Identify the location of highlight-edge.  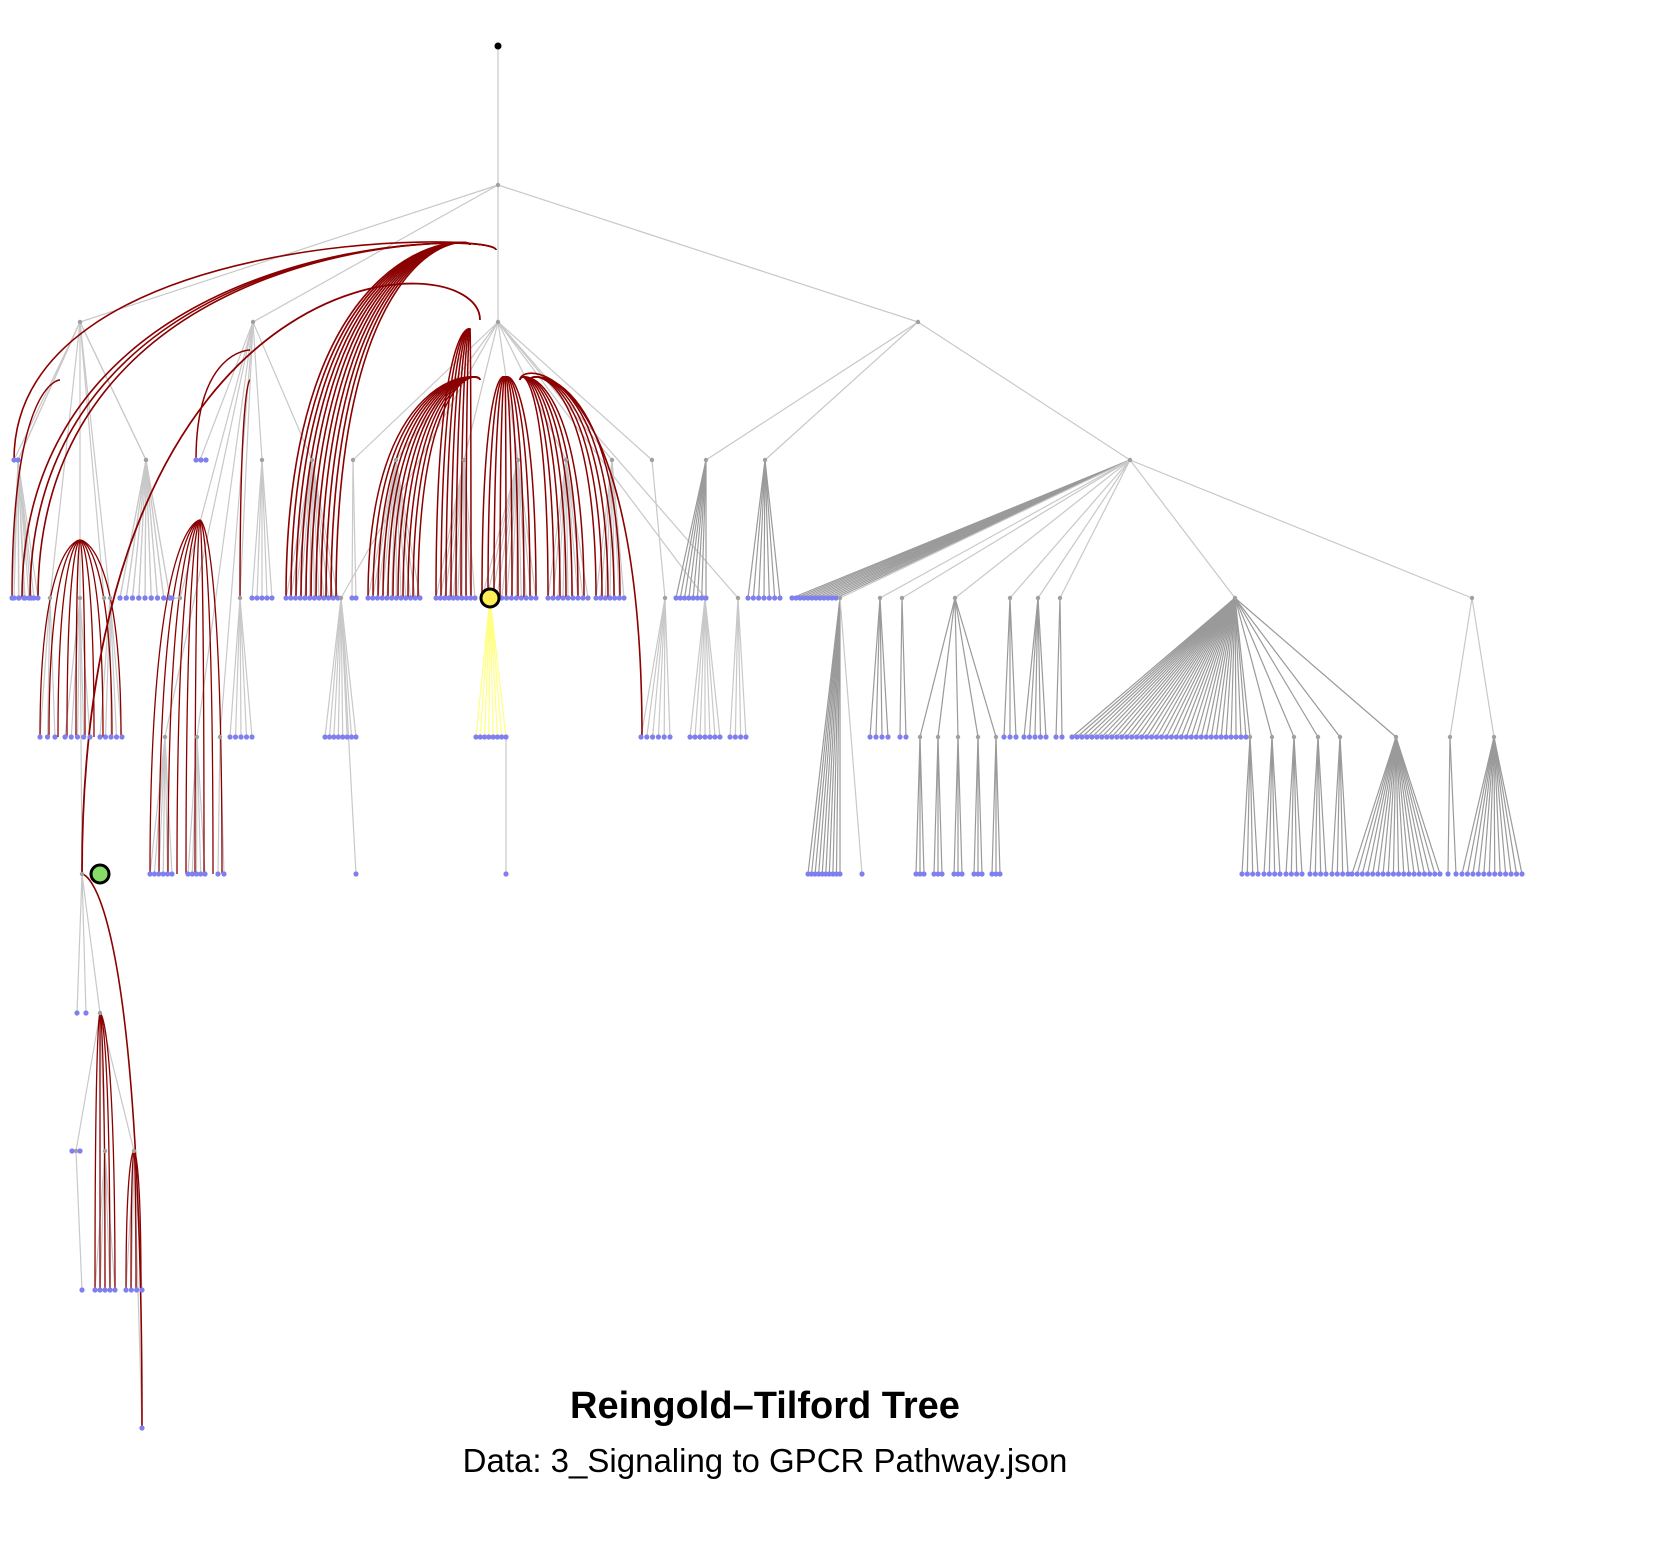
(36, 489).